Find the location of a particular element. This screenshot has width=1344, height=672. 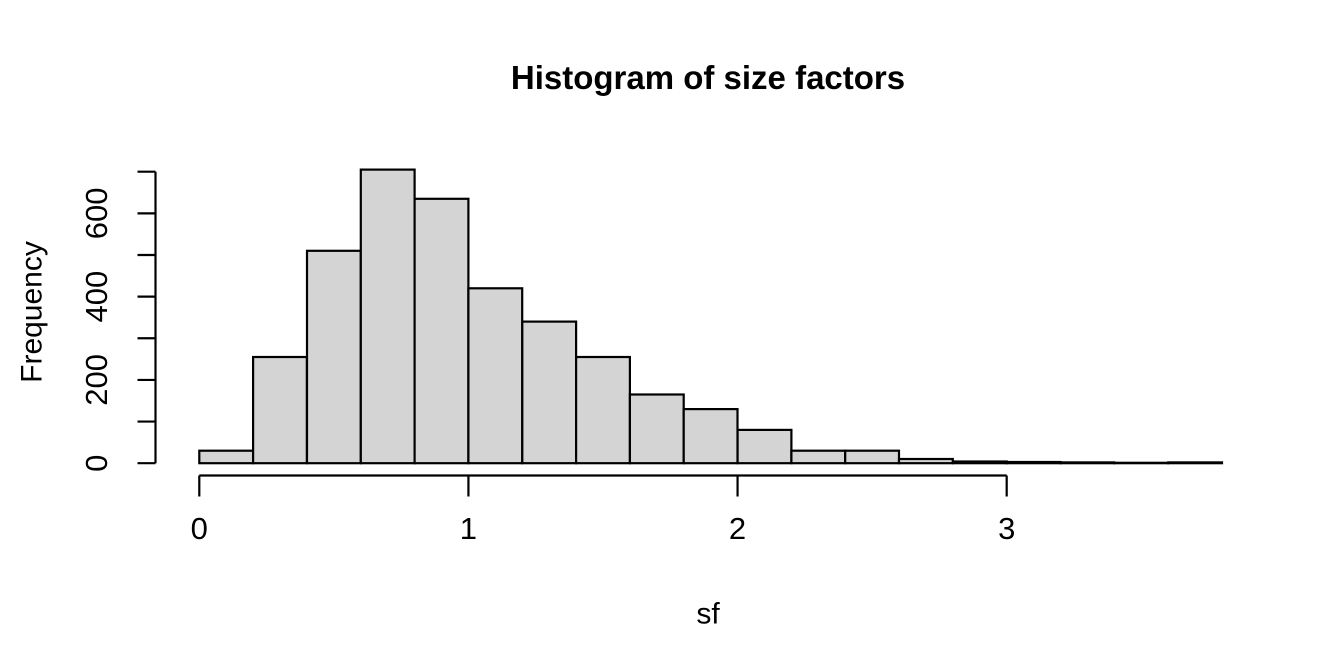

x-tick-label: 2 is located at coordinates (737, 528).